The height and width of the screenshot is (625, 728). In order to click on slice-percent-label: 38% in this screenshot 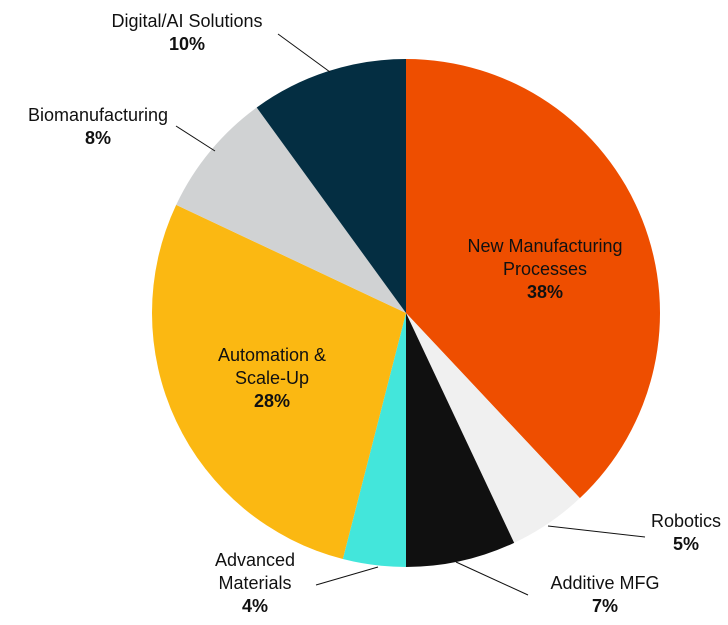, I will do `click(545, 292)`.